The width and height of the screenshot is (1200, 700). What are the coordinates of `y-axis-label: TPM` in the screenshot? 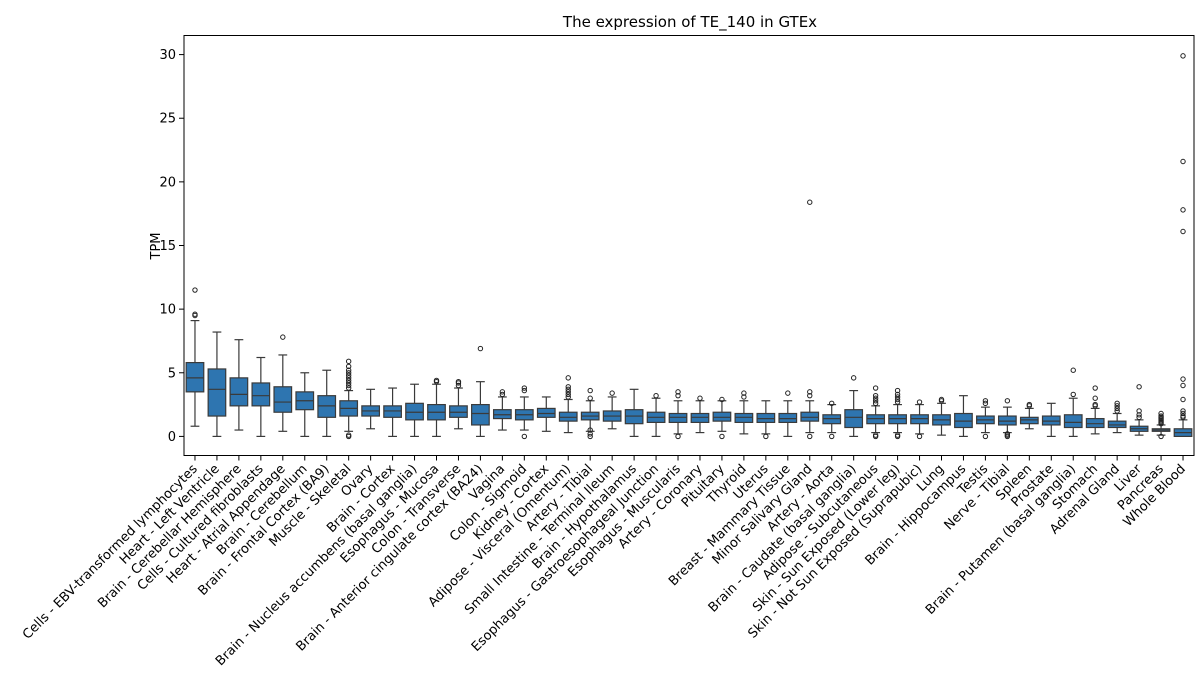 It's located at (156, 247).